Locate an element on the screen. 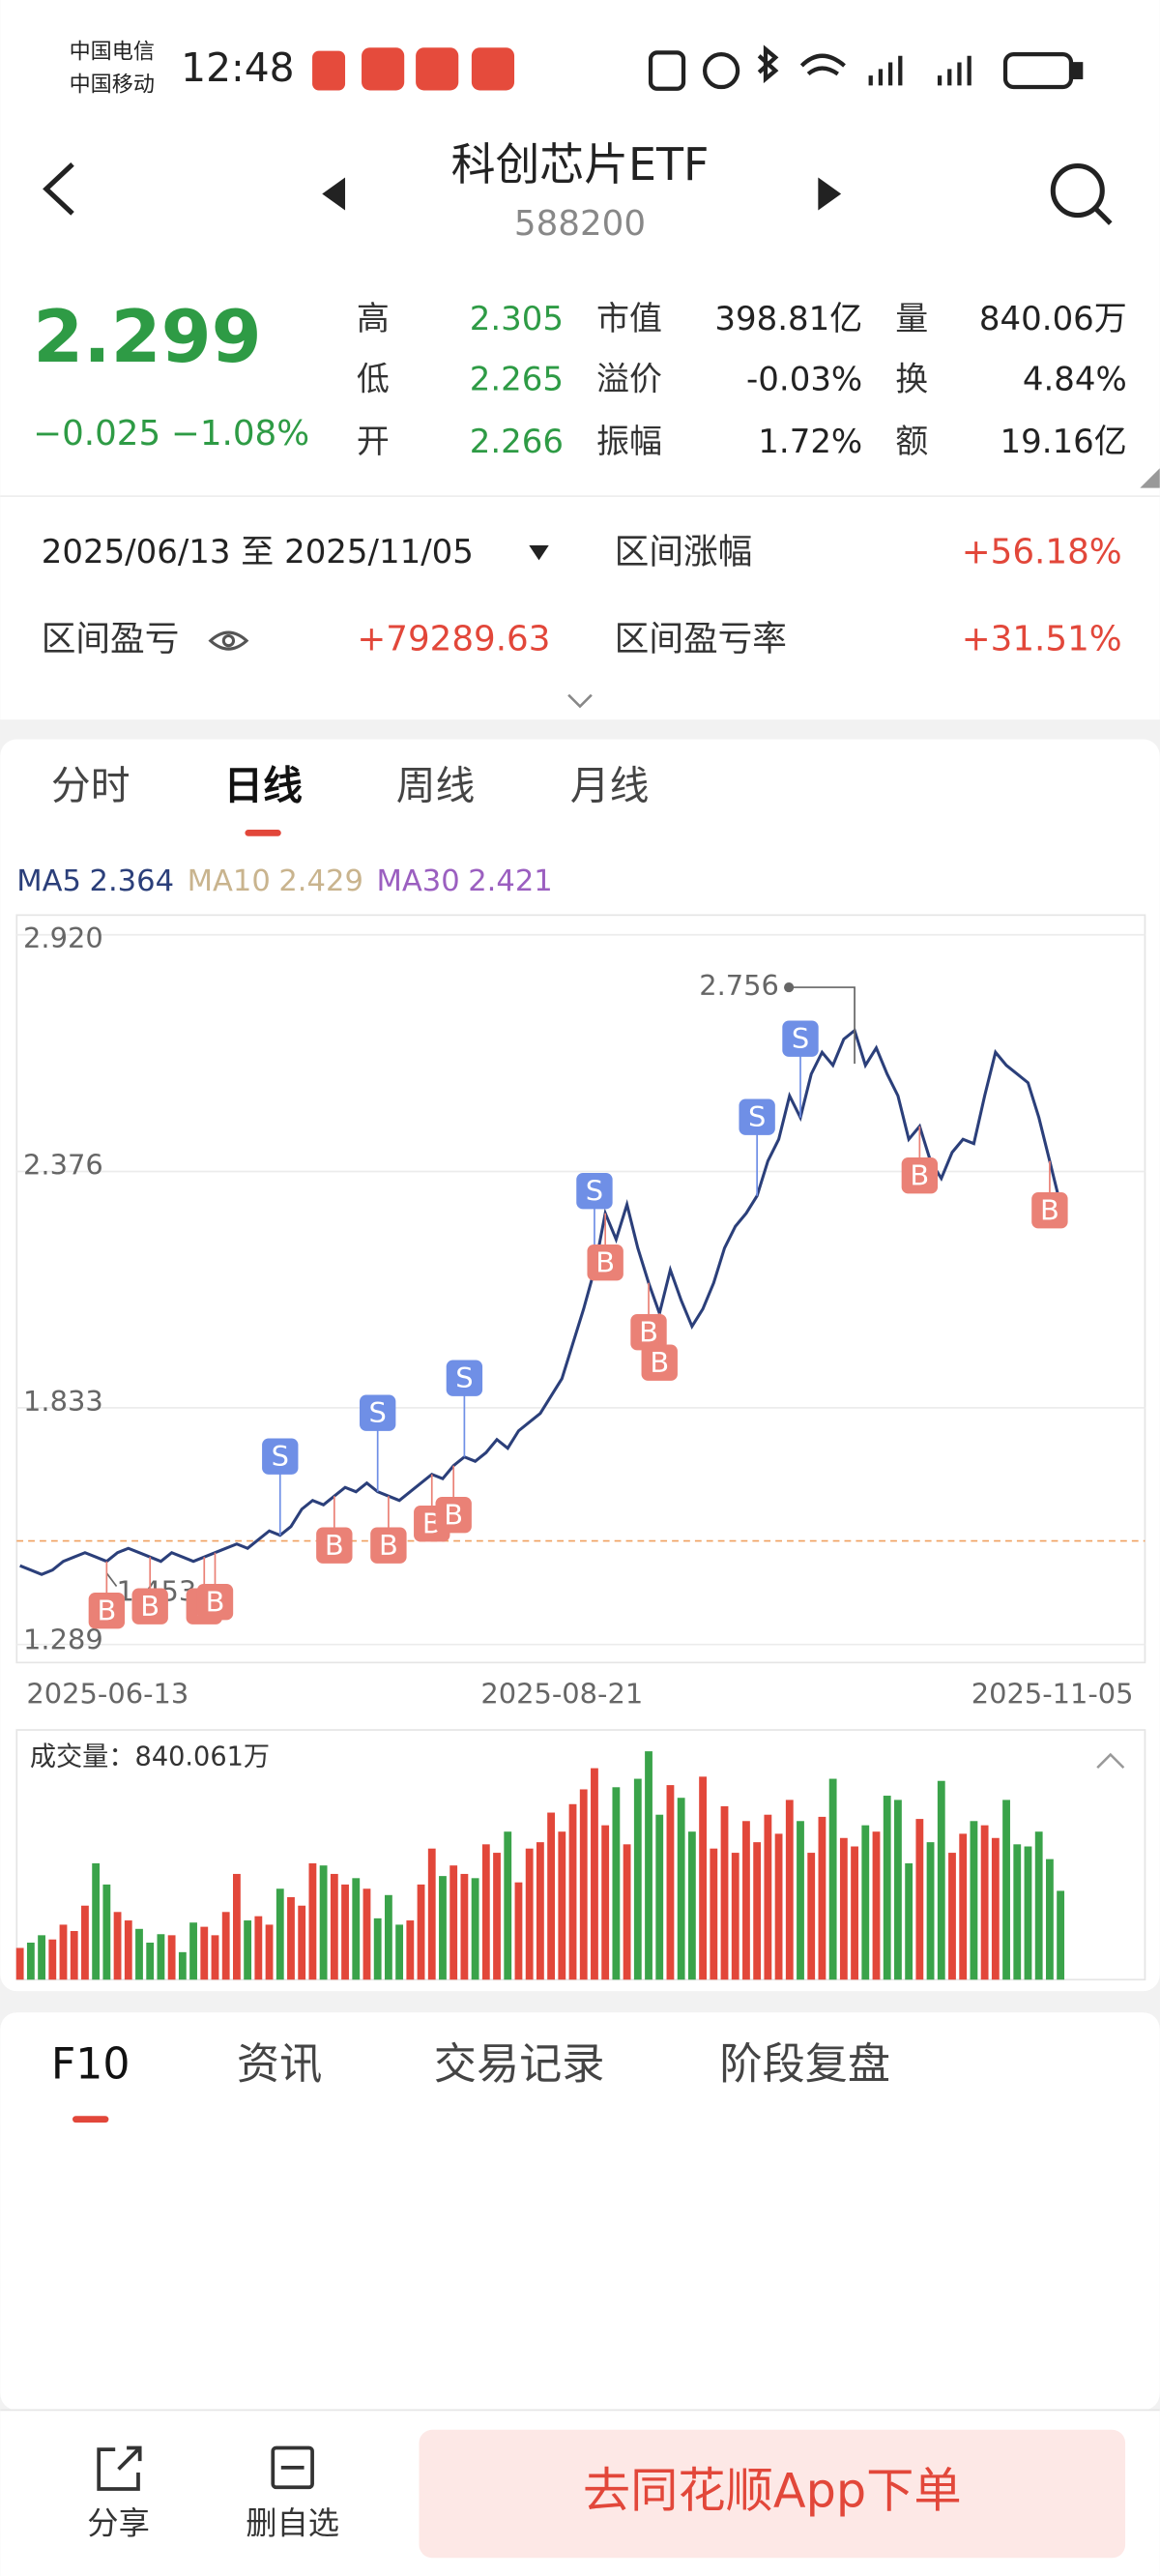 Image resolution: width=1160 pixels, height=2576 pixels. stat-value: 1.72% is located at coordinates (810, 442).